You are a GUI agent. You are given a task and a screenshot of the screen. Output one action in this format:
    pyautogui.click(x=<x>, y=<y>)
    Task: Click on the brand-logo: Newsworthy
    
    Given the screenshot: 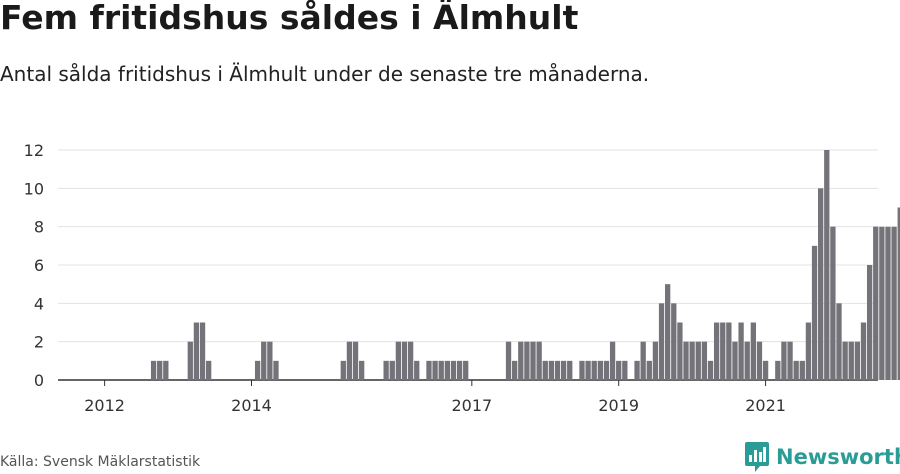 What is the action you would take?
    pyautogui.click(x=822, y=457)
    